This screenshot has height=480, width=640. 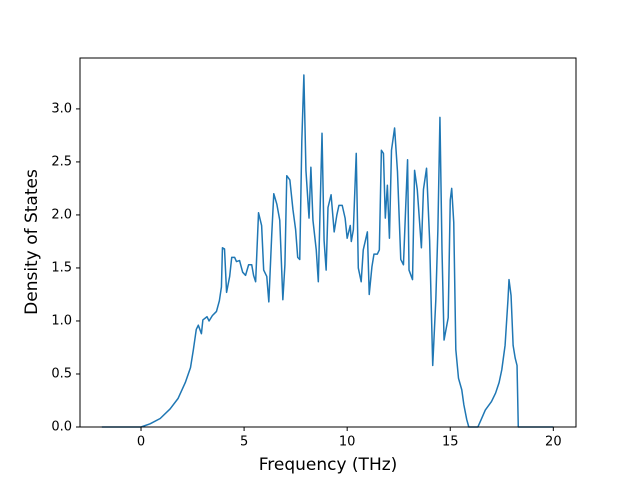 What do you see at coordinates (347, 442) in the screenshot?
I see `x-tick-label: 10` at bounding box center [347, 442].